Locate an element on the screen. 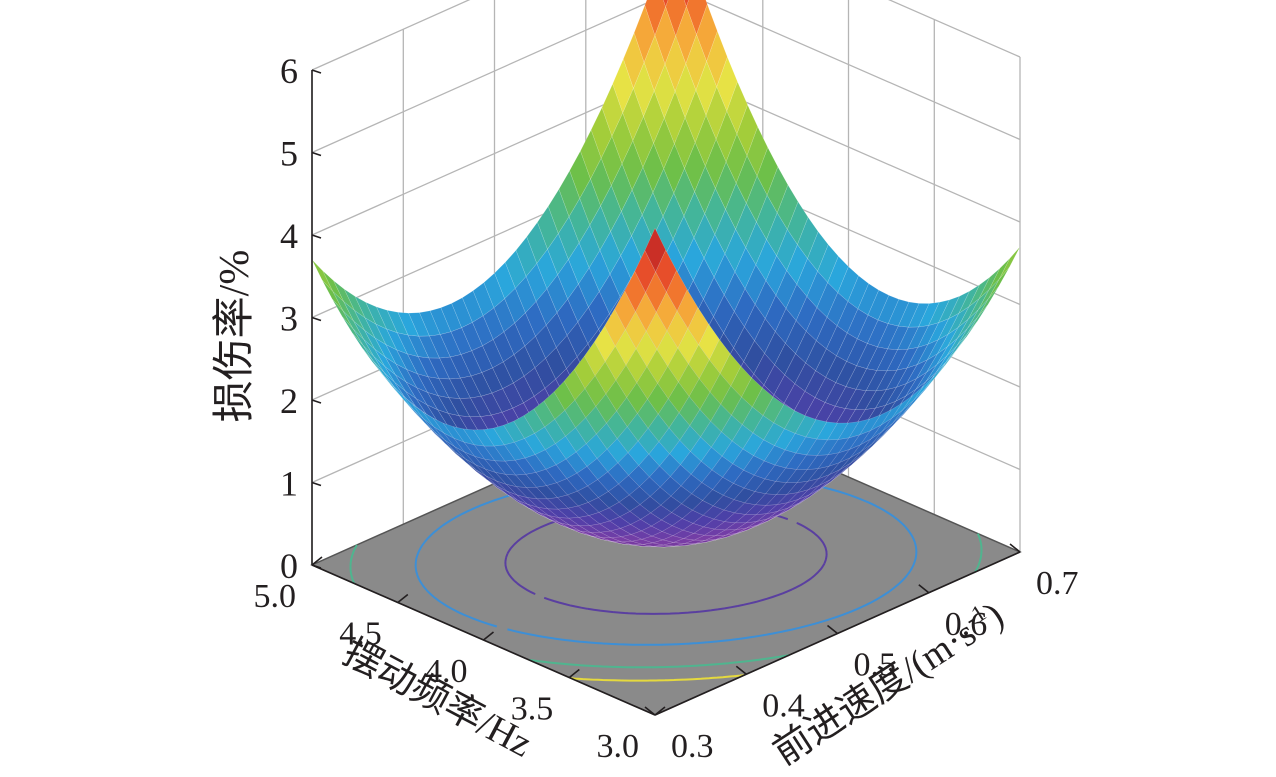 This screenshot has width=1276, height=777. frequency-tick-label-4: 5.0 is located at coordinates (275, 596).